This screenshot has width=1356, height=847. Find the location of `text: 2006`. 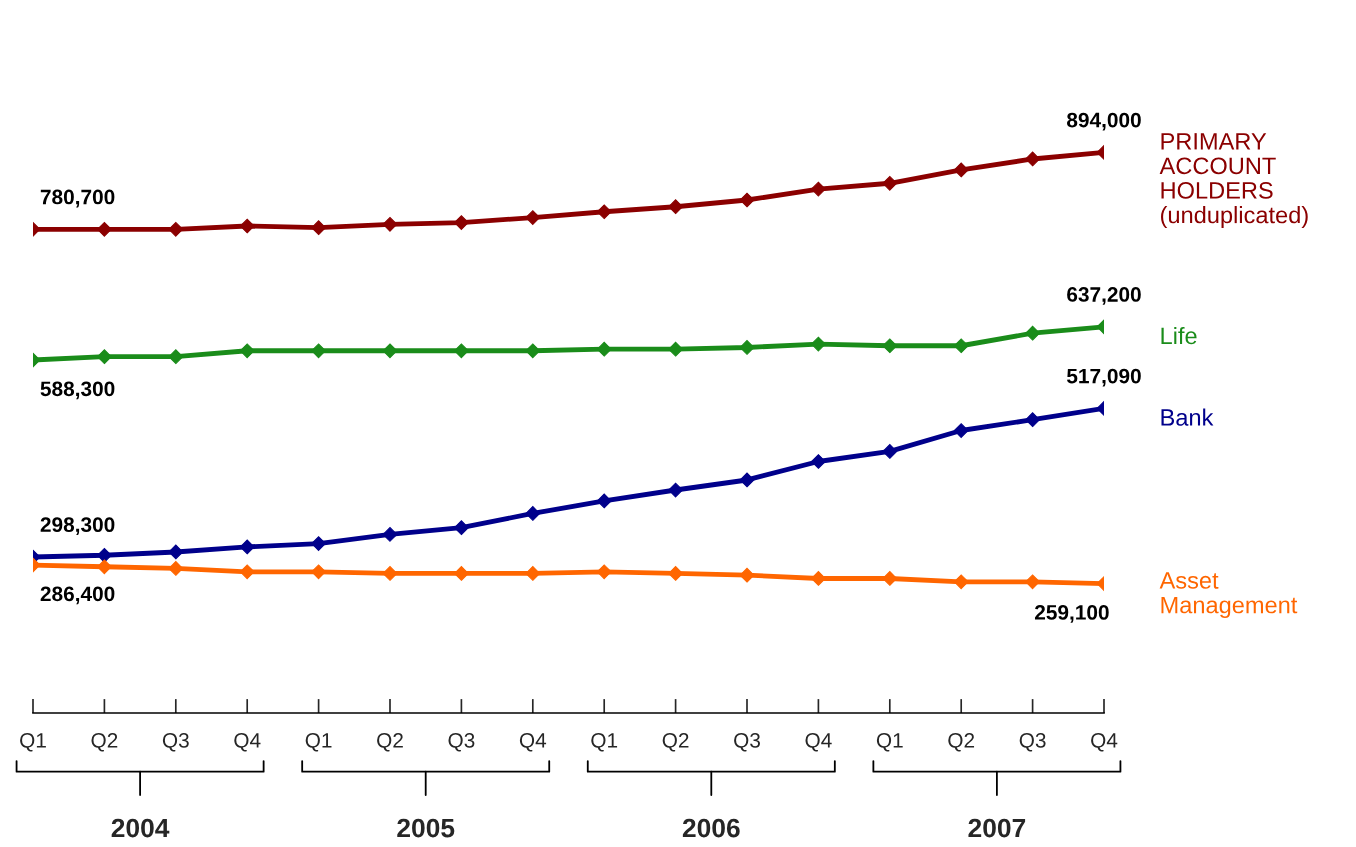

text: 2006 is located at coordinates (711, 828).